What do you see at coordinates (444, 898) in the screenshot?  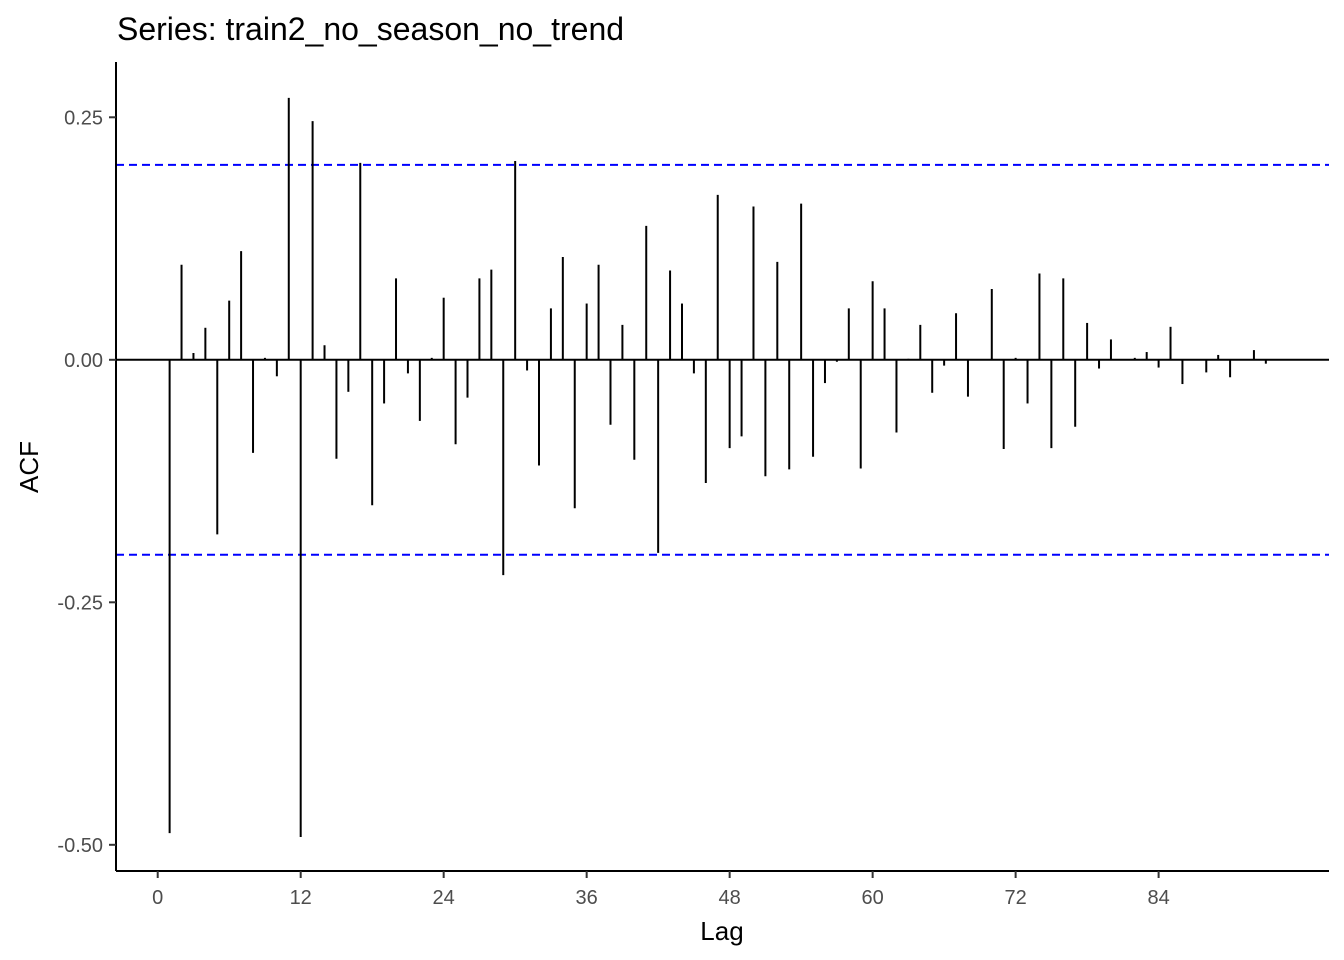 I see `x-tick-label: 24` at bounding box center [444, 898].